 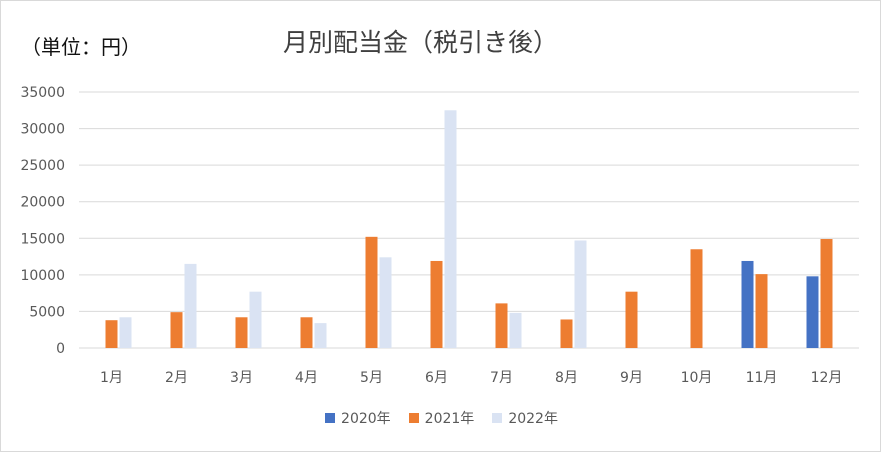 I want to click on bar-2021年-4月, so click(x=306, y=332).